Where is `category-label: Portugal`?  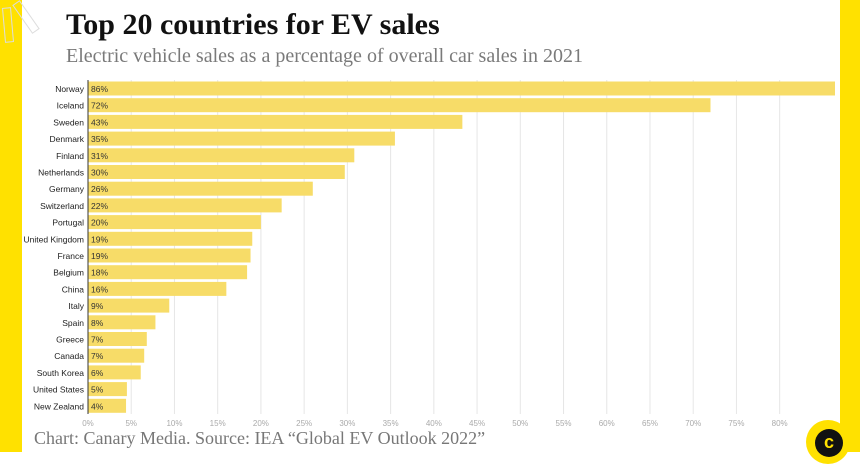 category-label: Portugal is located at coordinates (68, 223).